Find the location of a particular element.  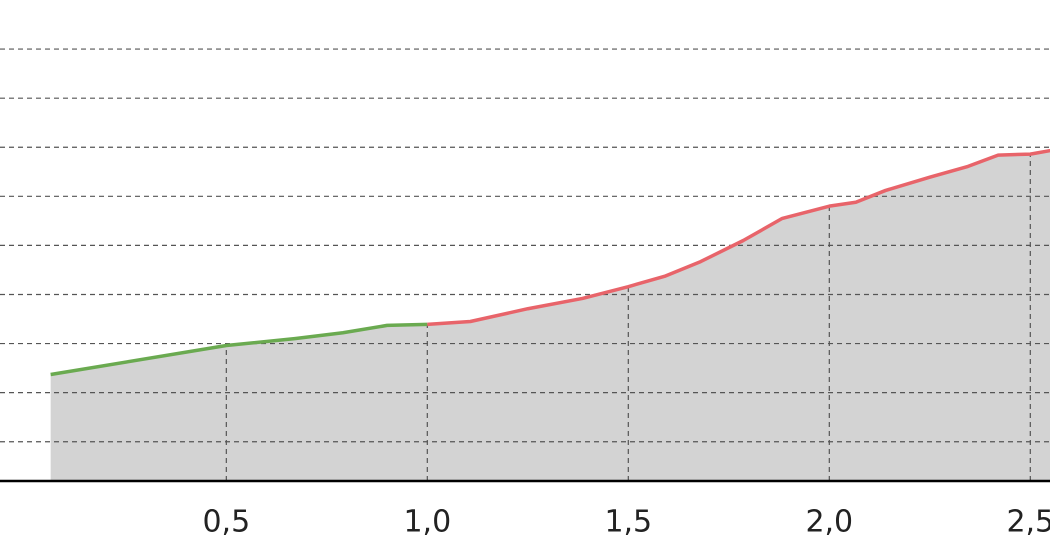

x-tick-label: 2,0 is located at coordinates (829, 522).